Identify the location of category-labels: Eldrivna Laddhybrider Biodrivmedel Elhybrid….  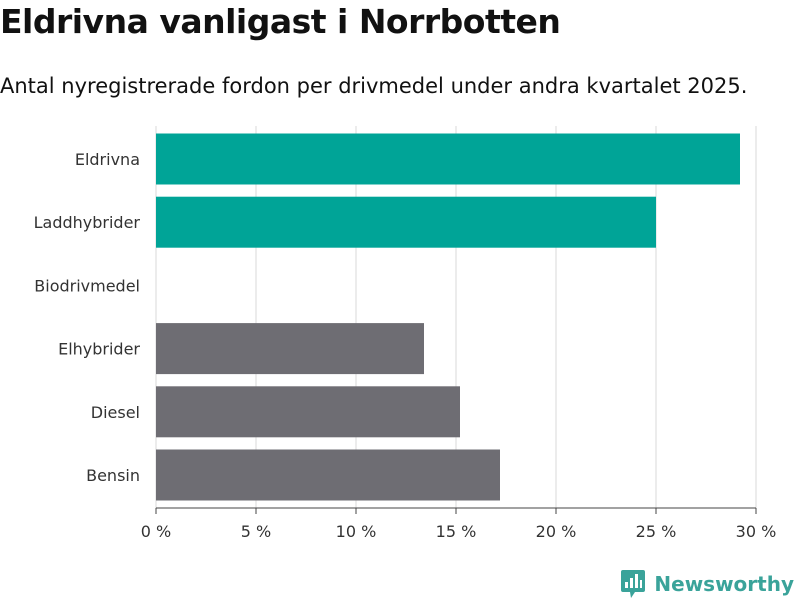
(87, 317).